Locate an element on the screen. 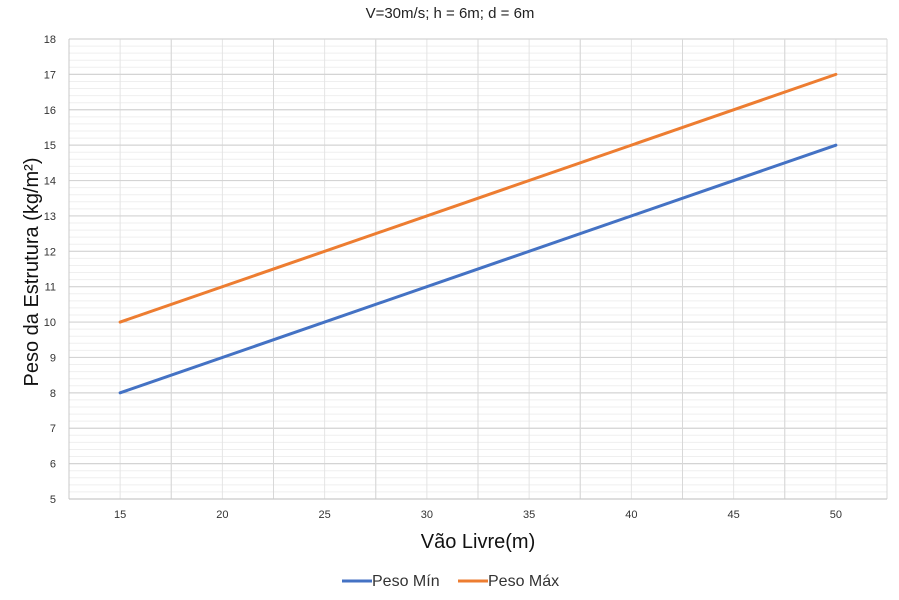  y-tick-label: 9 is located at coordinates (53, 358).